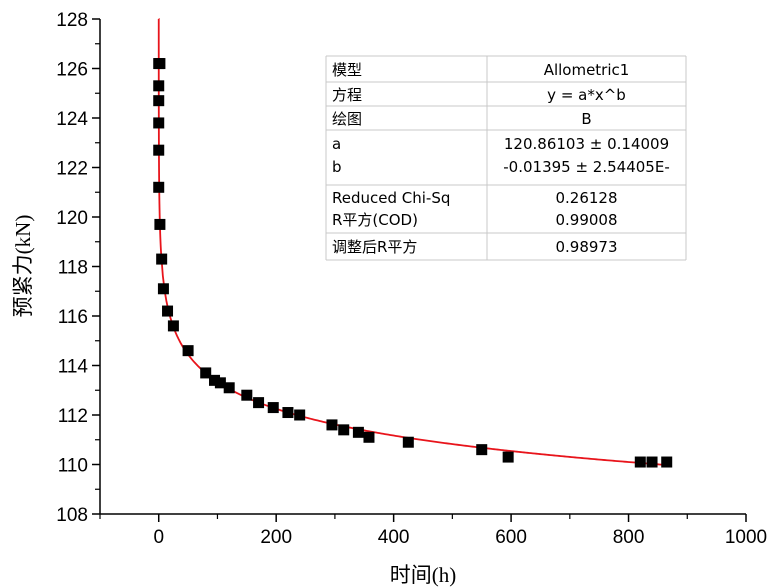  I want to click on y-tick-label: 110, so click(73, 466).